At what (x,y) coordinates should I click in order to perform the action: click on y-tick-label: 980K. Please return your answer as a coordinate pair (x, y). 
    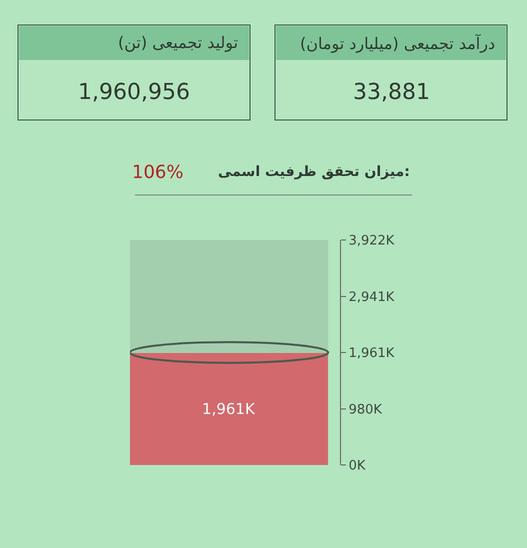
    Looking at the image, I should click on (365, 410).